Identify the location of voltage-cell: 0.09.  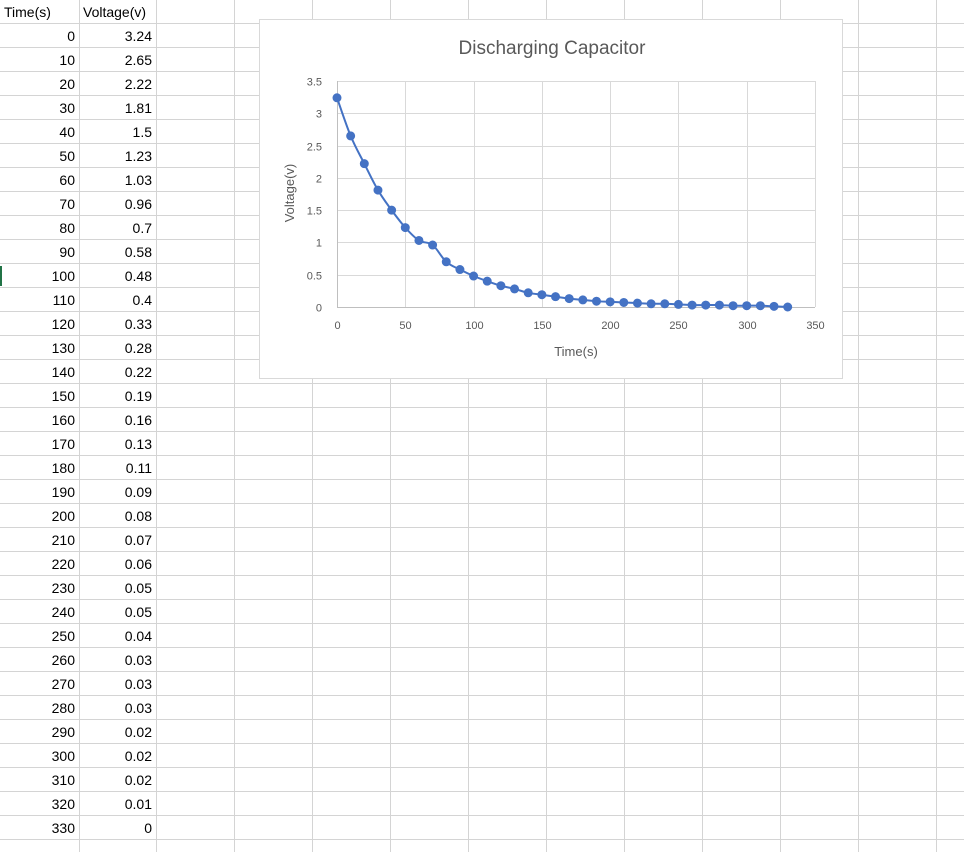
(138, 492).